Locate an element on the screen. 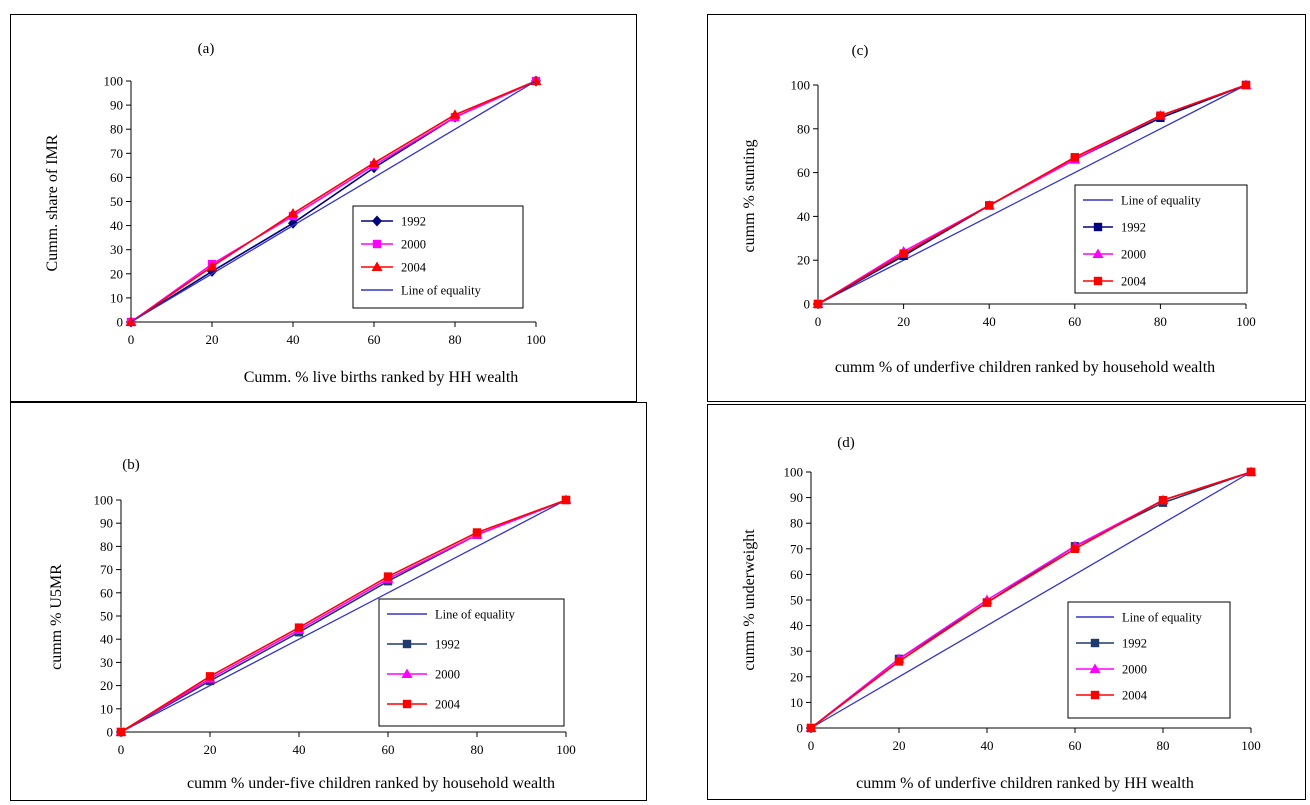 The width and height of the screenshot is (1310, 805). y-tick-label: 80 is located at coordinates (106, 546).